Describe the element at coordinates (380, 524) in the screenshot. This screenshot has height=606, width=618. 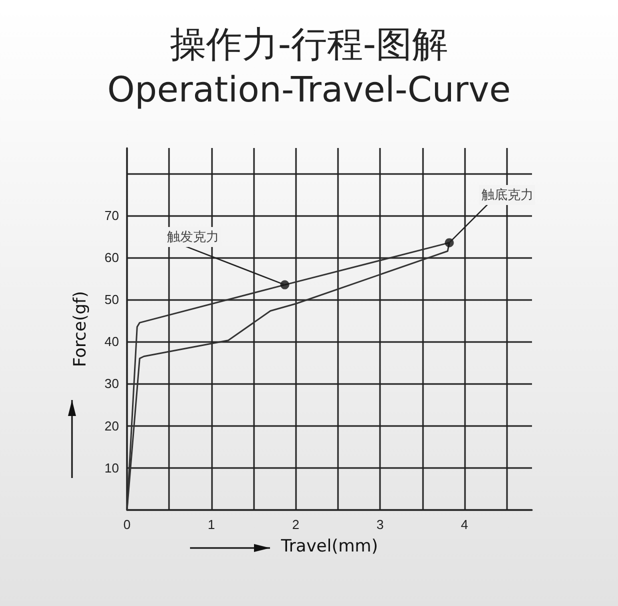
I see `x-tick-label: 3` at that location.